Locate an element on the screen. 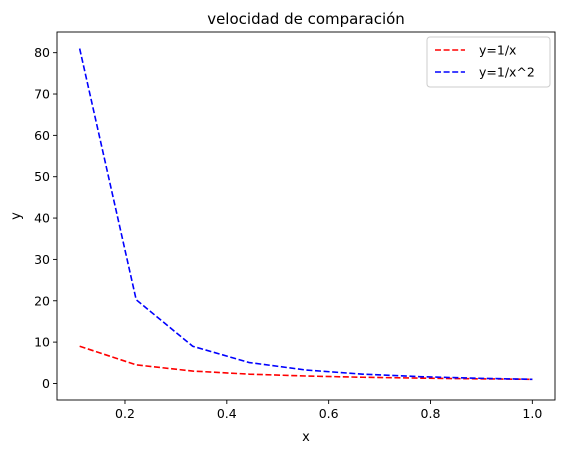 Image resolution: width=563 pixels, height=454 pixels. y-tick-label: 20 is located at coordinates (42, 300).